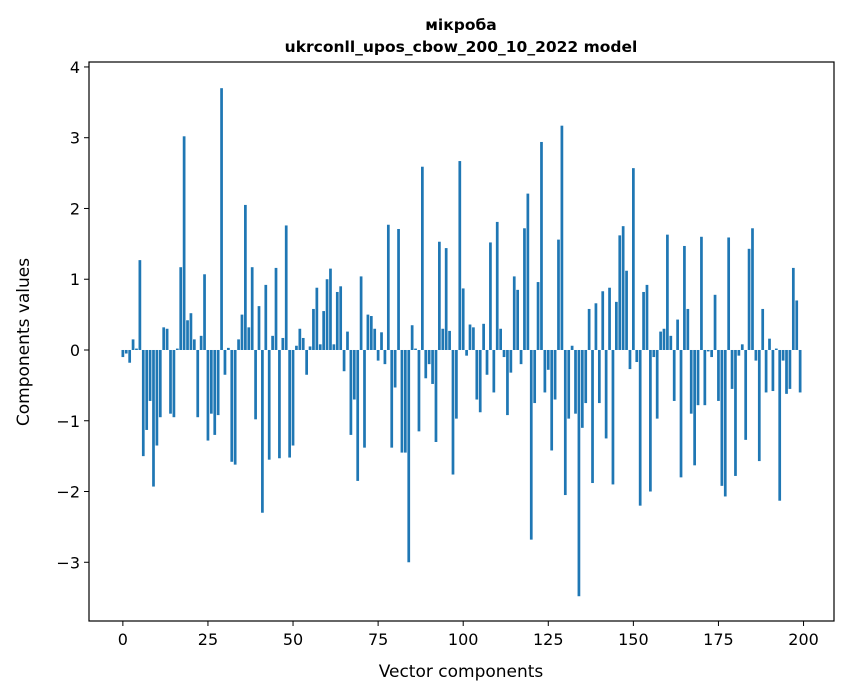 Image resolution: width=847 pixels, height=696 pixels. What do you see at coordinates (461, 47) in the screenshot?
I see `chart-subtitle: ukrconll_upos_cbow_200_10_2022 model` at bounding box center [461, 47].